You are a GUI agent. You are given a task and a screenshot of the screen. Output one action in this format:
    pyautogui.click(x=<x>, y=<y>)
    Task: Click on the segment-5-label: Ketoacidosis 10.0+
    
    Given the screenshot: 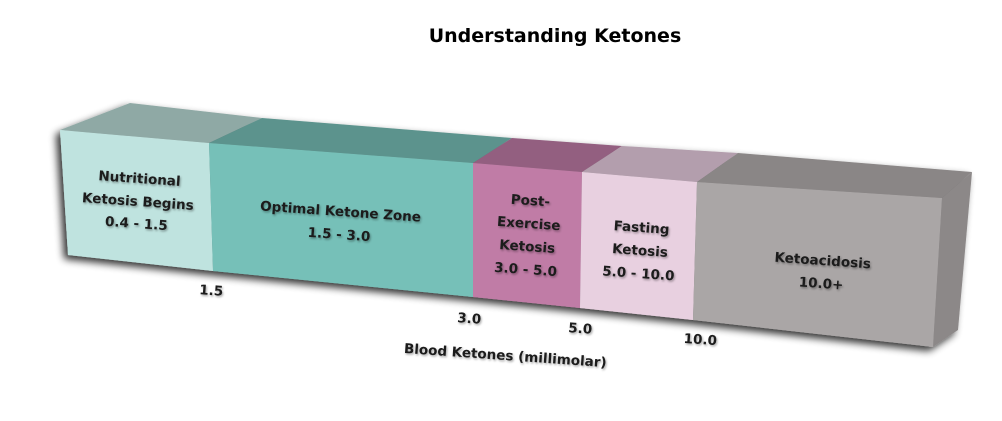 What is the action you would take?
    pyautogui.click(x=822, y=272)
    